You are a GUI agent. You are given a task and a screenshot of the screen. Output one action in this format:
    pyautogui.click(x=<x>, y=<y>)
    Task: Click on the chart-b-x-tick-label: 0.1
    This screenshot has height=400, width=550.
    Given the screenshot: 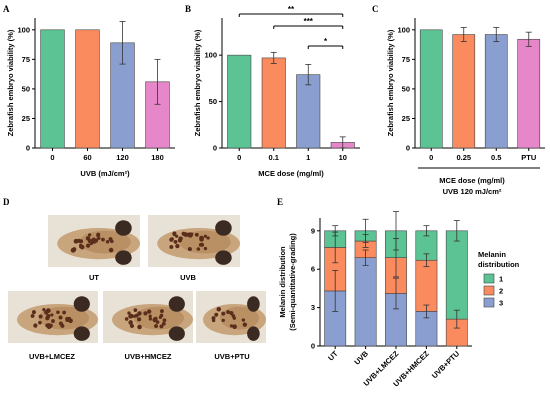 What is the action you would take?
    pyautogui.click(x=274, y=157)
    